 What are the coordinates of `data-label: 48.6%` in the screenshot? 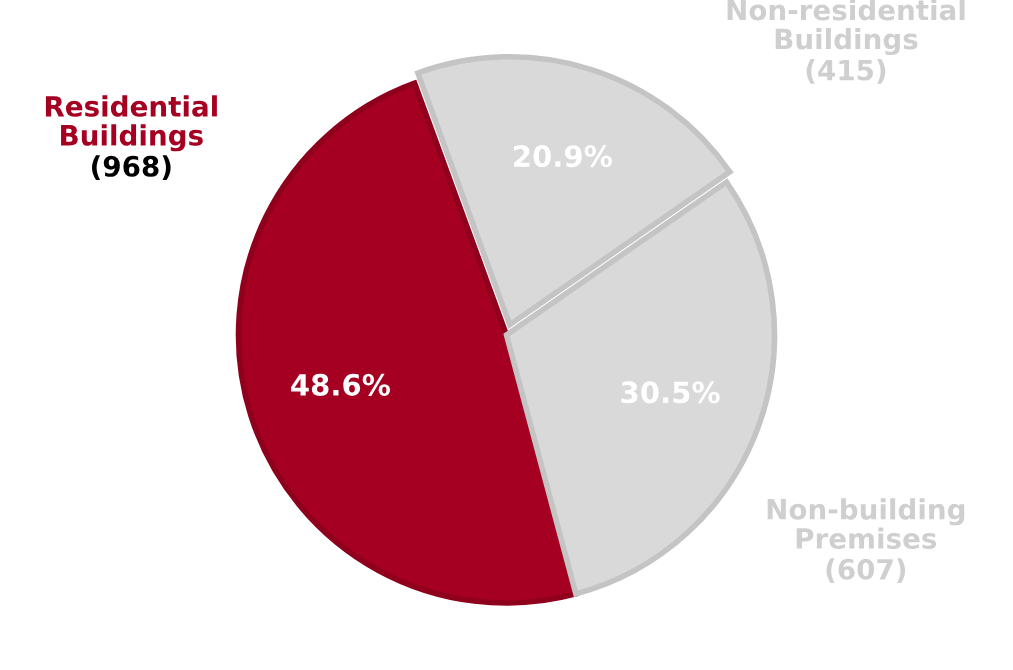 It's located at (341, 384).